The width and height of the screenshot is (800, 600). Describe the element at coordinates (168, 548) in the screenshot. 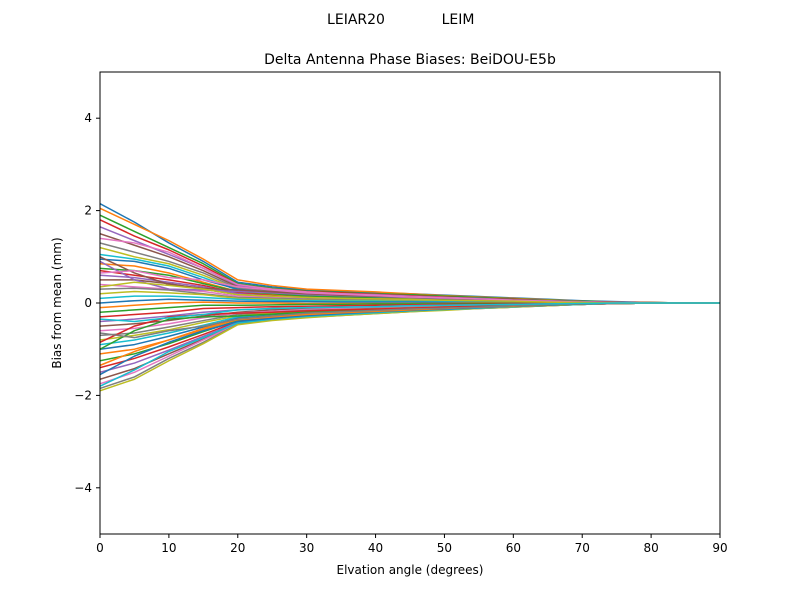

I see `x-tick-label: 10` at that location.